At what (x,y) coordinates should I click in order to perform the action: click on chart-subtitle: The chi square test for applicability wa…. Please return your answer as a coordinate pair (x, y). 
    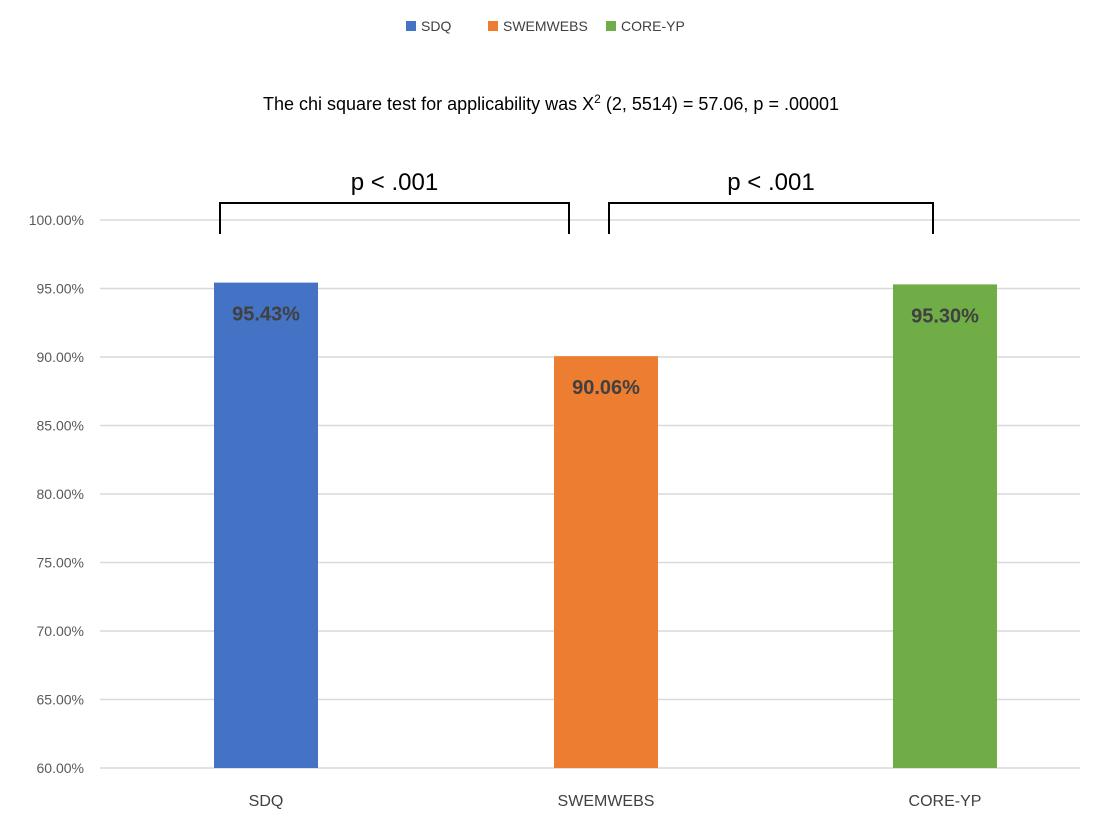
    Looking at the image, I should click on (551, 103).